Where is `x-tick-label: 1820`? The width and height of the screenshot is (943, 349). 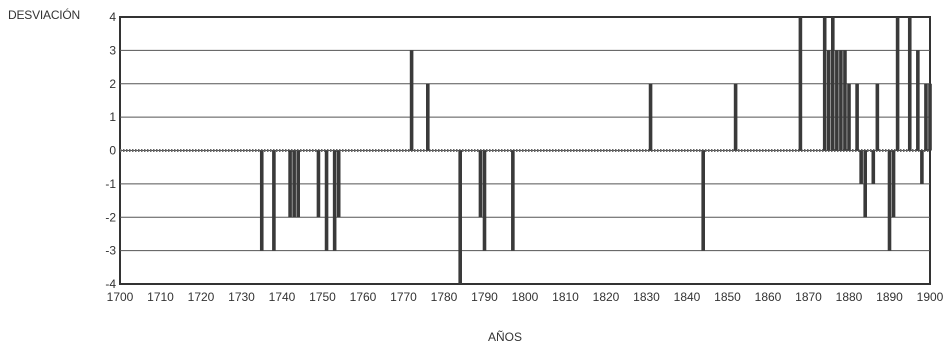 x-tick-label: 1820 is located at coordinates (606, 297).